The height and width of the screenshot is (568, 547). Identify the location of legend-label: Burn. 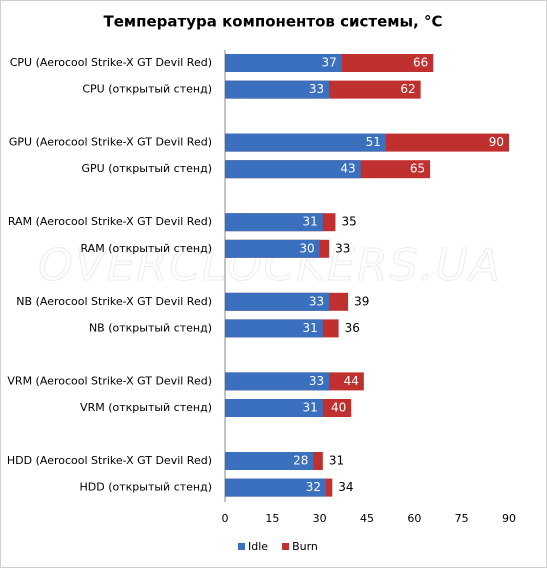
(305, 546).